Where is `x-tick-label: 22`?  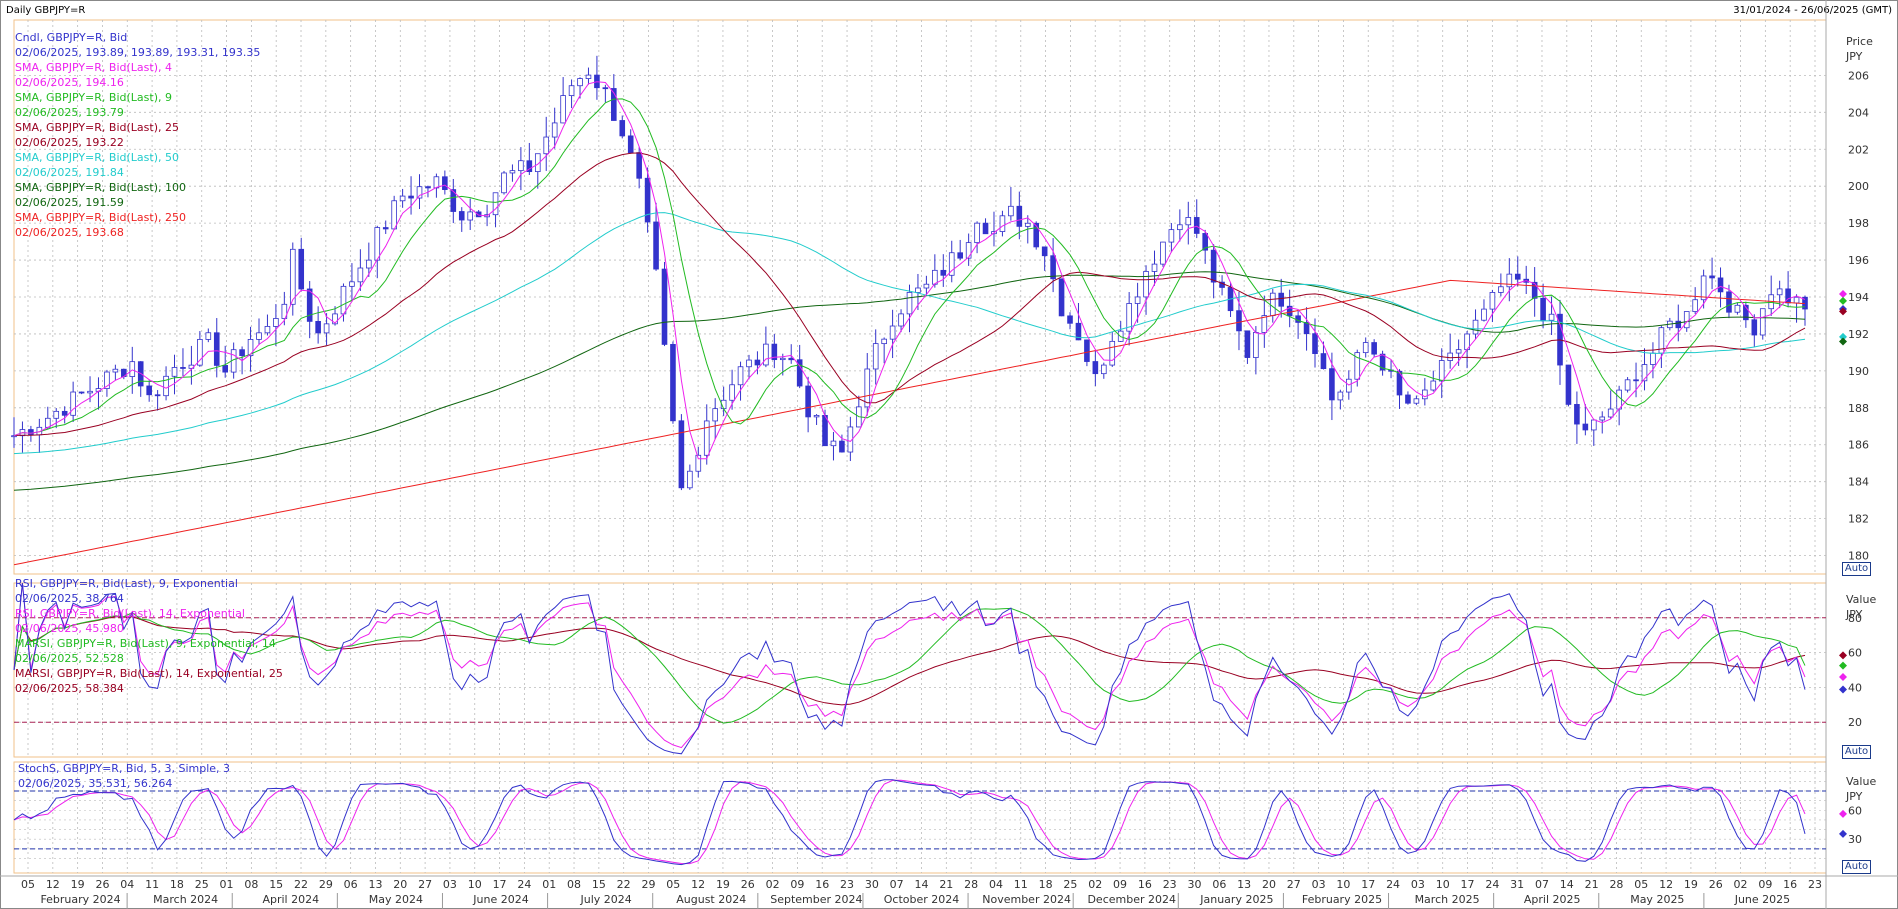
x-tick-label: 22 is located at coordinates (301, 884).